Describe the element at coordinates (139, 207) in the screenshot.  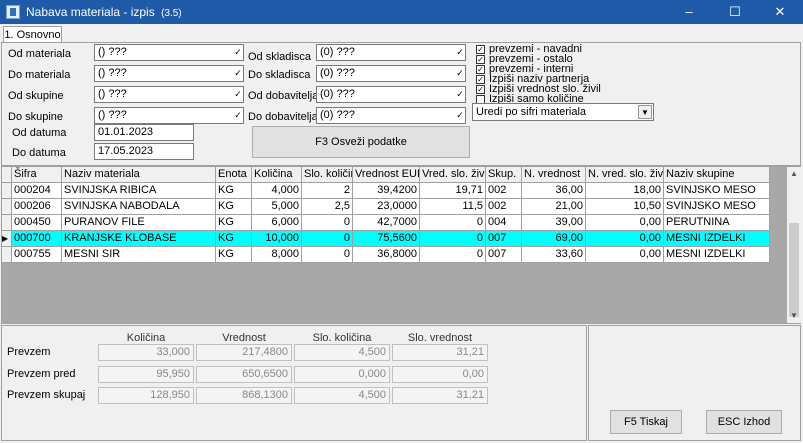
I see `grid-cell: SVINJSKA NABODALA` at that location.